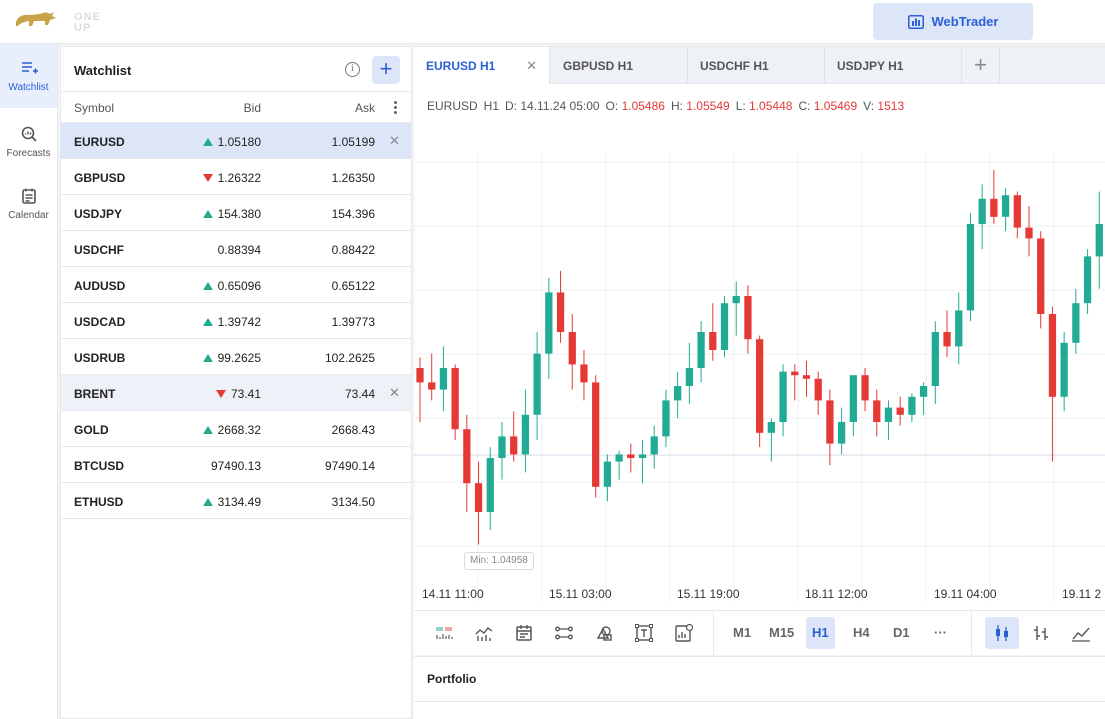 The height and width of the screenshot is (719, 1105). I want to click on line-chart-type, so click(1081, 633).